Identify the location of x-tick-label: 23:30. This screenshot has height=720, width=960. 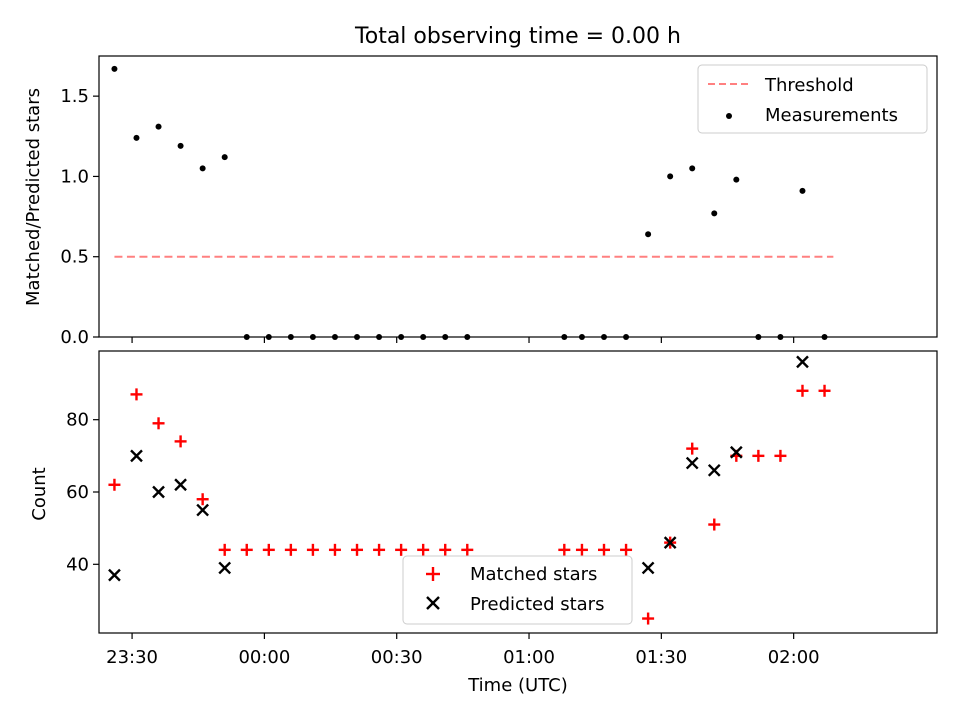
(132, 657).